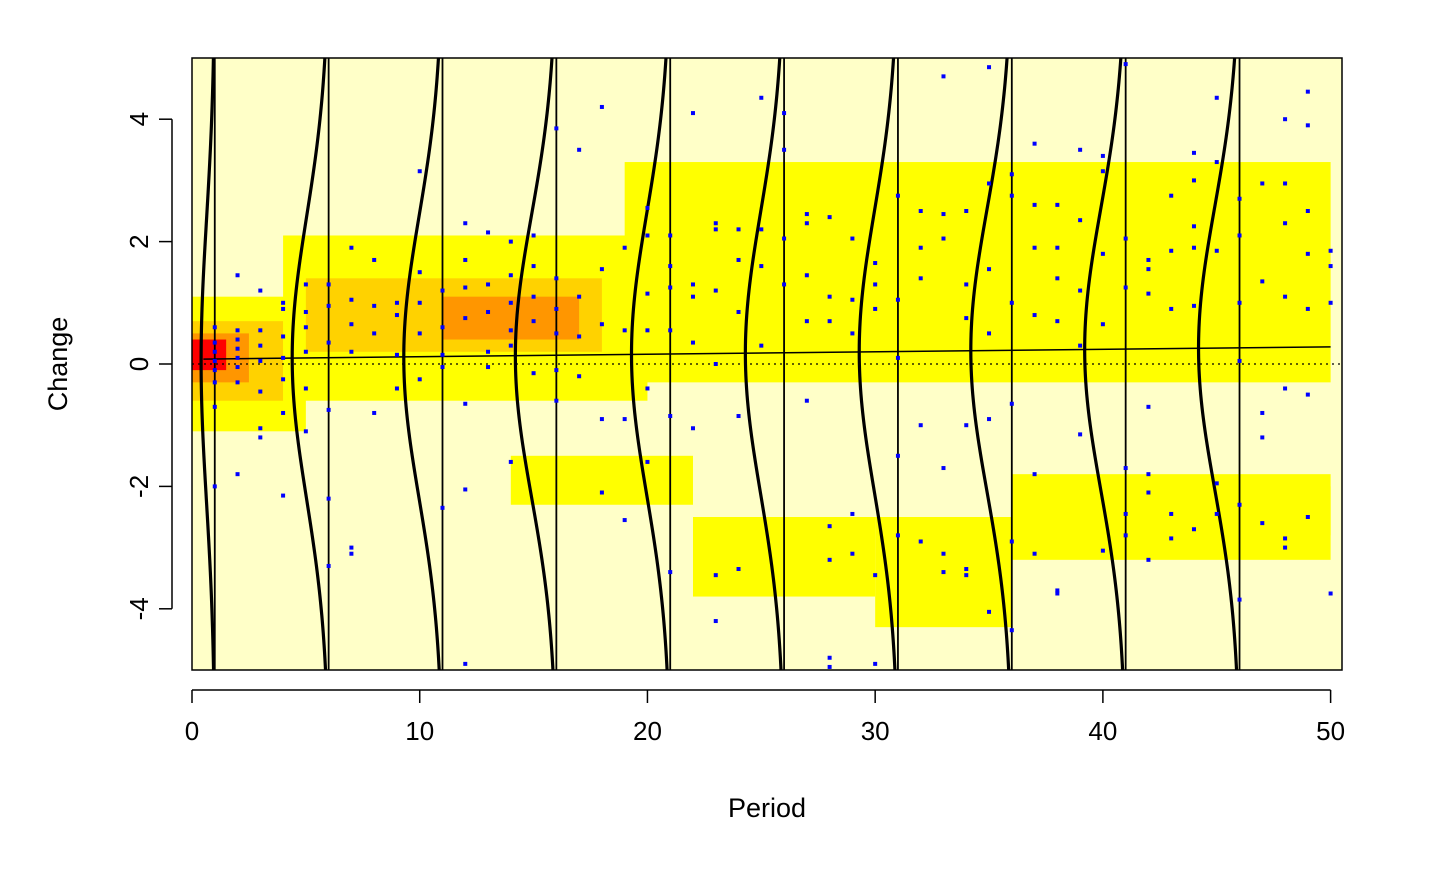 This screenshot has width=1440, height=869. Describe the element at coordinates (139, 119) in the screenshot. I see `y-tick-label: 4` at that location.